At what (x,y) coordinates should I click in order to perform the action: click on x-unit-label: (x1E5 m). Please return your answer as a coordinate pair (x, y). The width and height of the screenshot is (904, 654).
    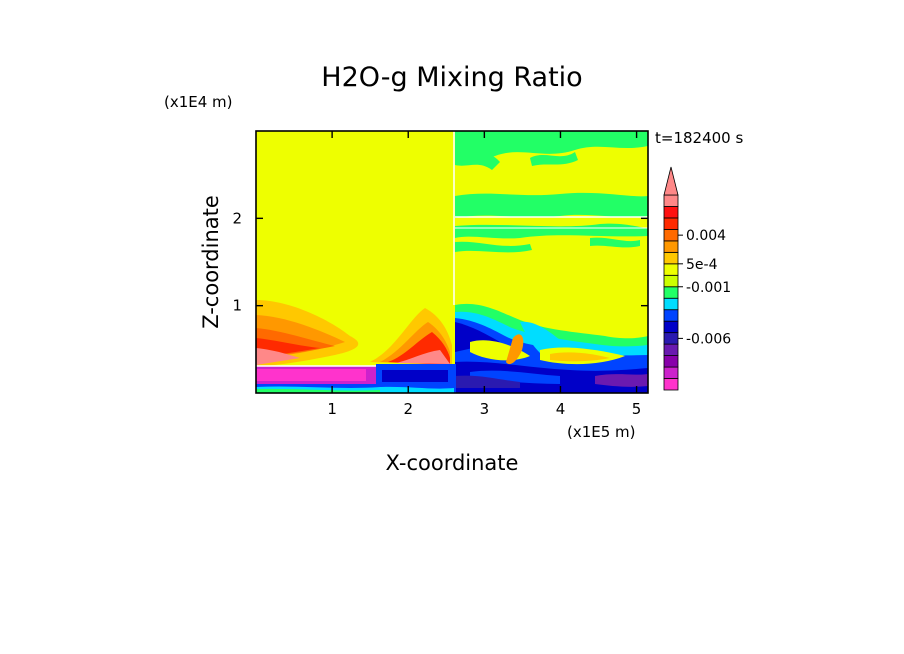
    Looking at the image, I should click on (601, 432).